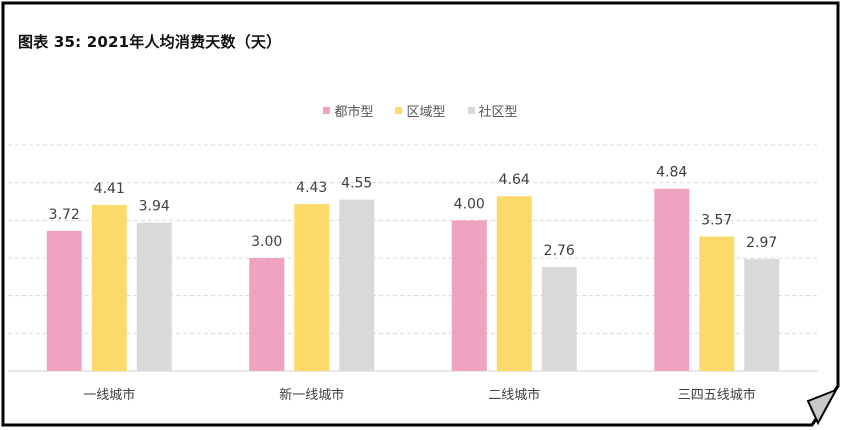  What do you see at coordinates (64, 215) in the screenshot?
I see `data-label: 3.72` at bounding box center [64, 215].